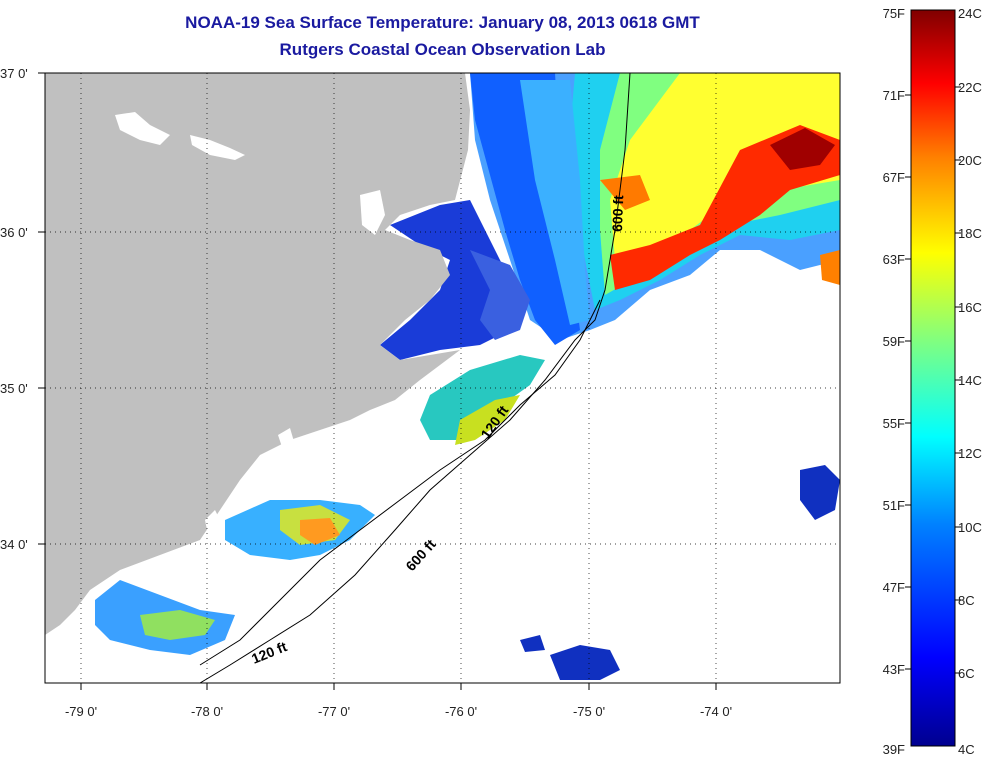  What do you see at coordinates (966, 600) in the screenshot?
I see `colorbar-c-label: 8C` at bounding box center [966, 600].